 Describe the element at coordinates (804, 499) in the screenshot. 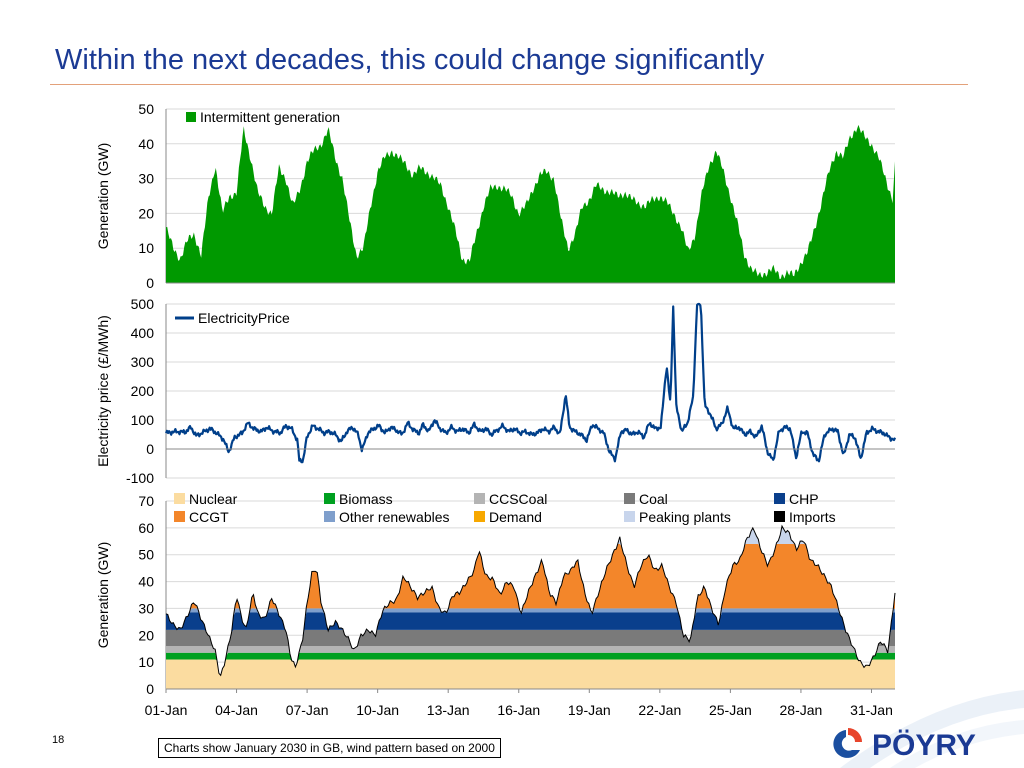

I see `legend-label-chp: CHP` at that location.